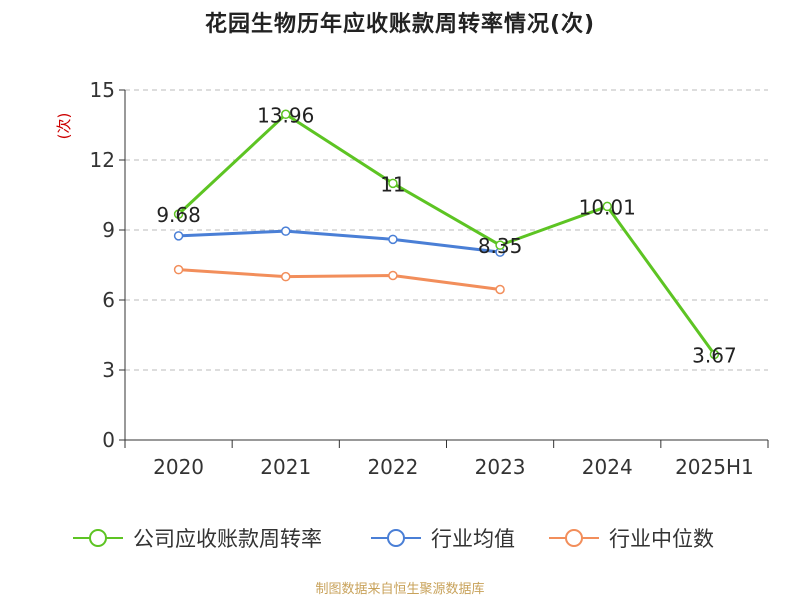 The image size is (800, 600). What do you see at coordinates (500, 467) in the screenshot?
I see `x-tick-label: 2023` at bounding box center [500, 467].